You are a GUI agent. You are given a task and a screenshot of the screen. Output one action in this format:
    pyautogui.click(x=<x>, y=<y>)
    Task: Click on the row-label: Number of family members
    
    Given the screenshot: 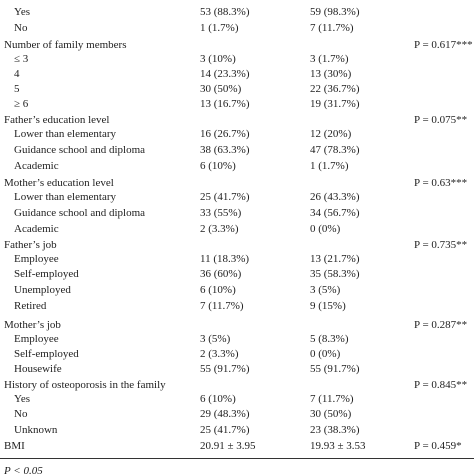 What is the action you would take?
    pyautogui.click(x=65, y=45)
    